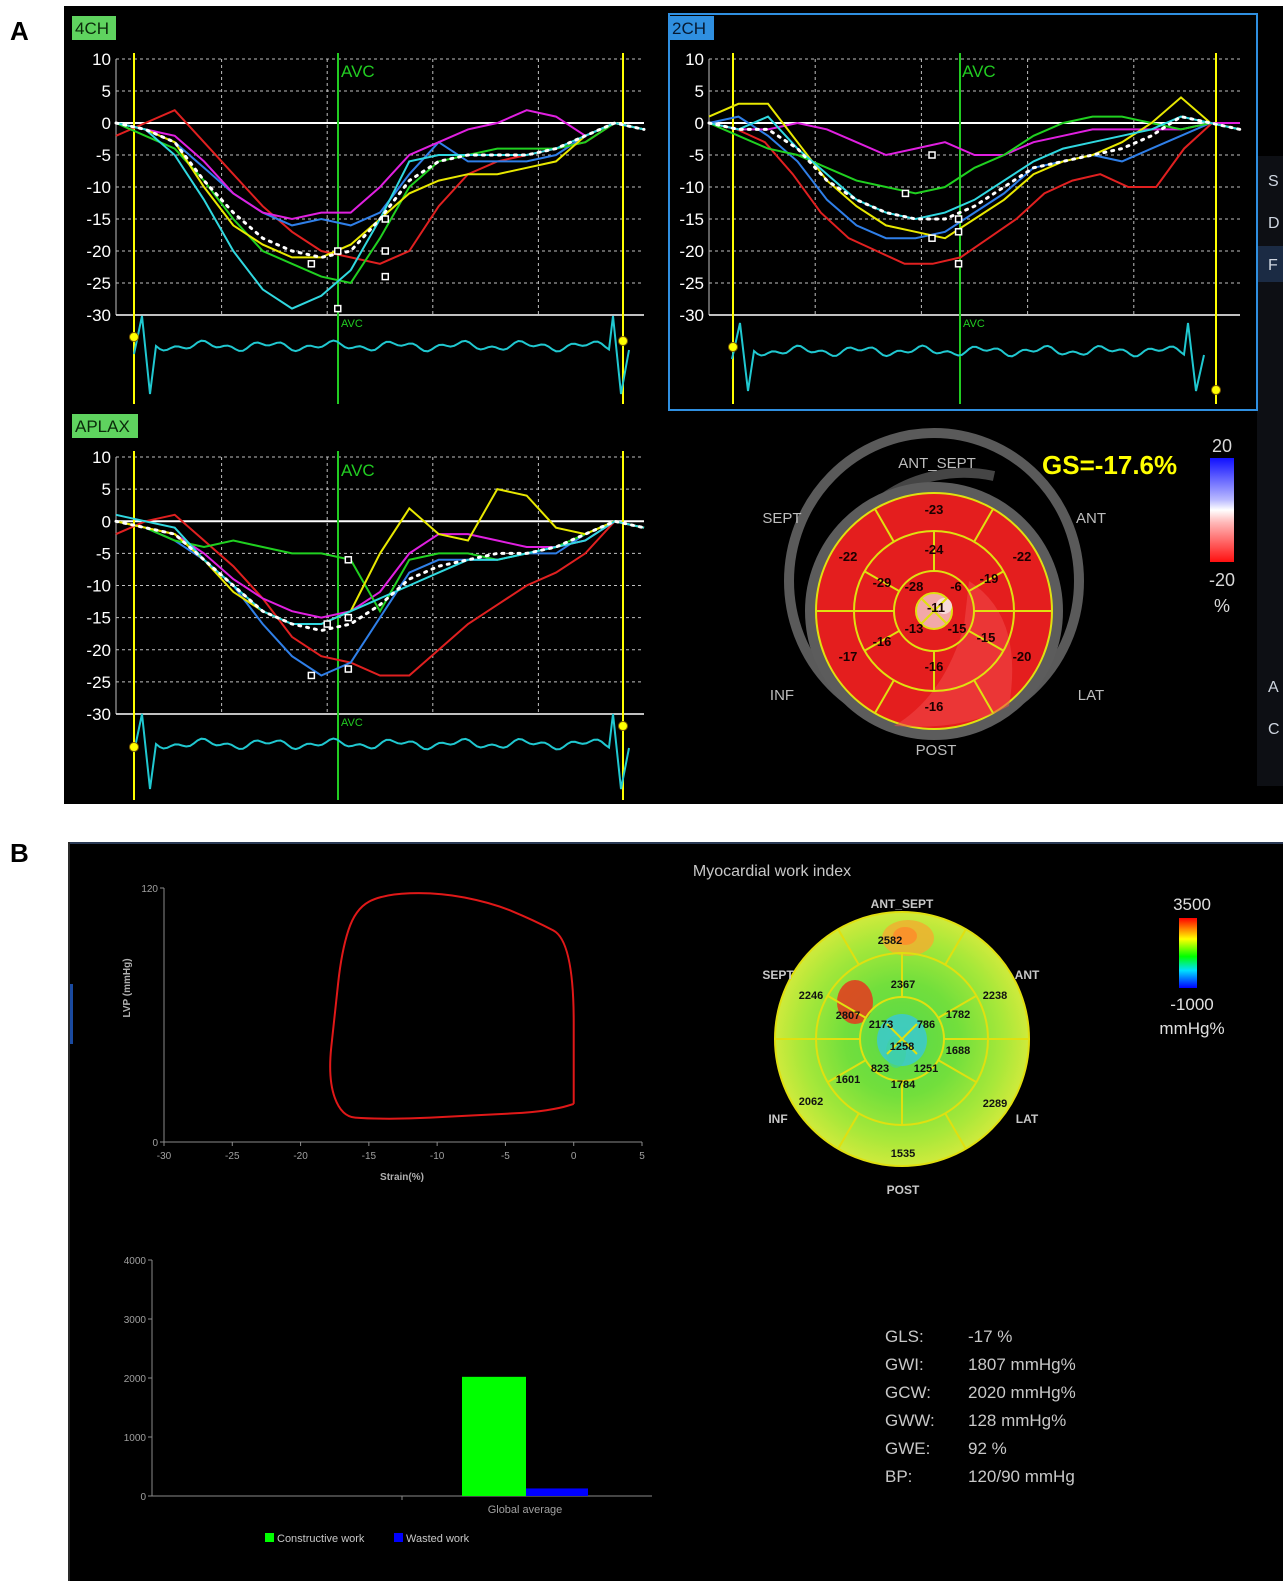 The height and width of the screenshot is (1586, 1283). What do you see at coordinates (904, 1364) in the screenshot?
I see `metric-gwi-key: GWI:` at bounding box center [904, 1364].